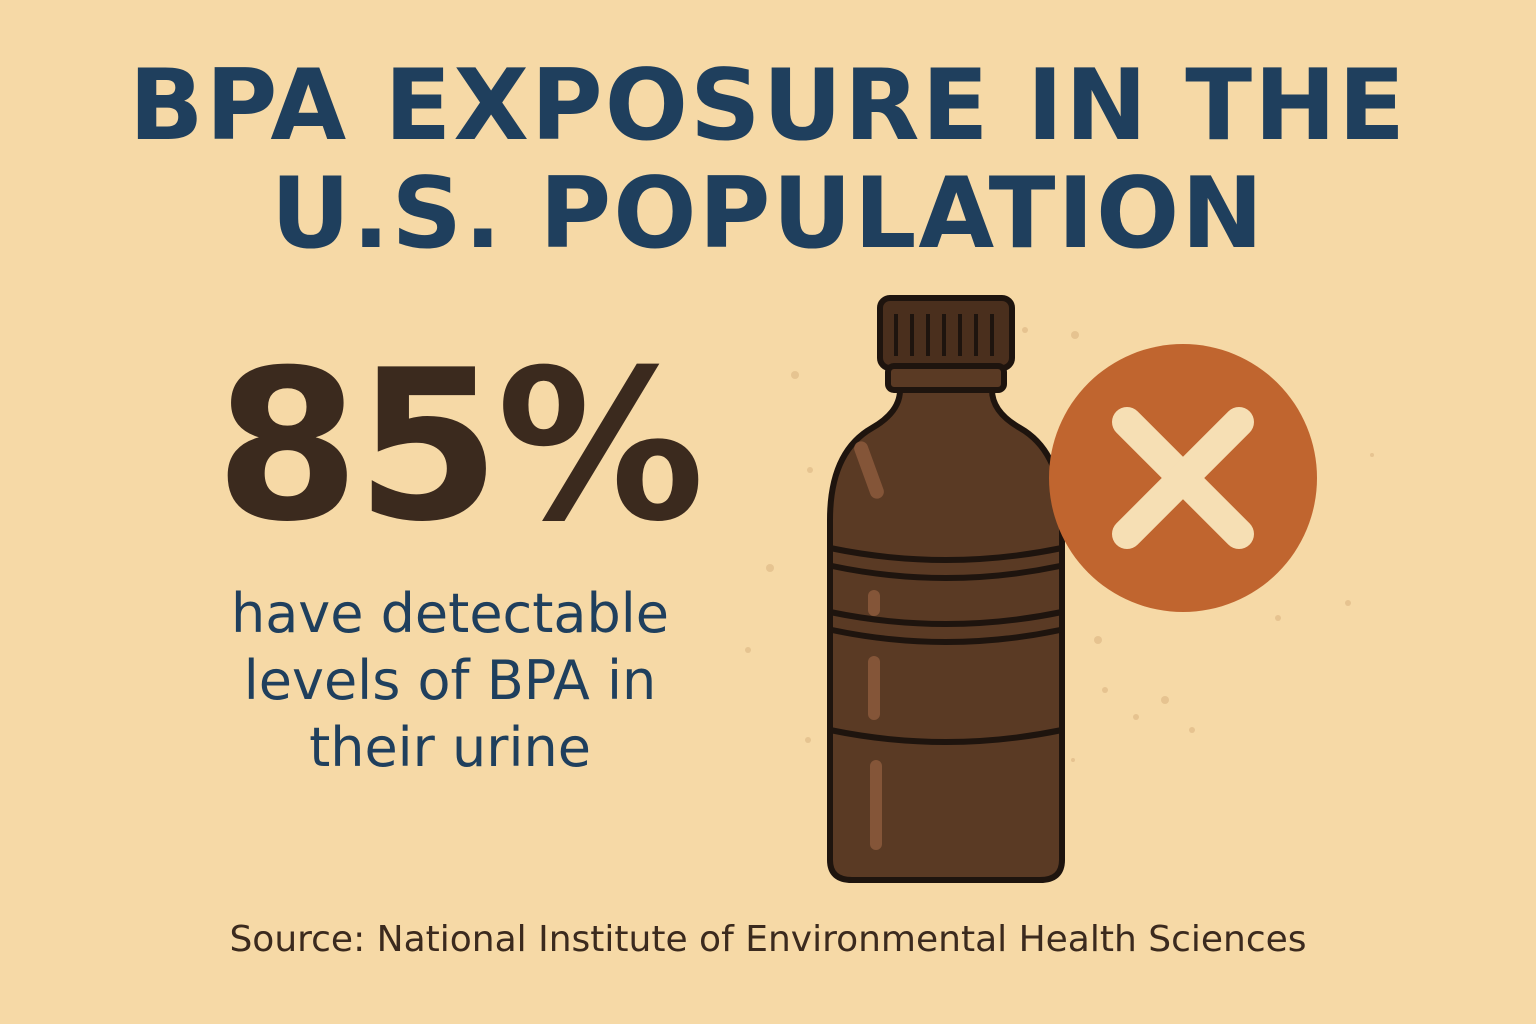 The width and height of the screenshot is (1536, 1024). What do you see at coordinates (768, 214) in the screenshot?
I see `title-line-2: U.S. POPULATION` at bounding box center [768, 214].